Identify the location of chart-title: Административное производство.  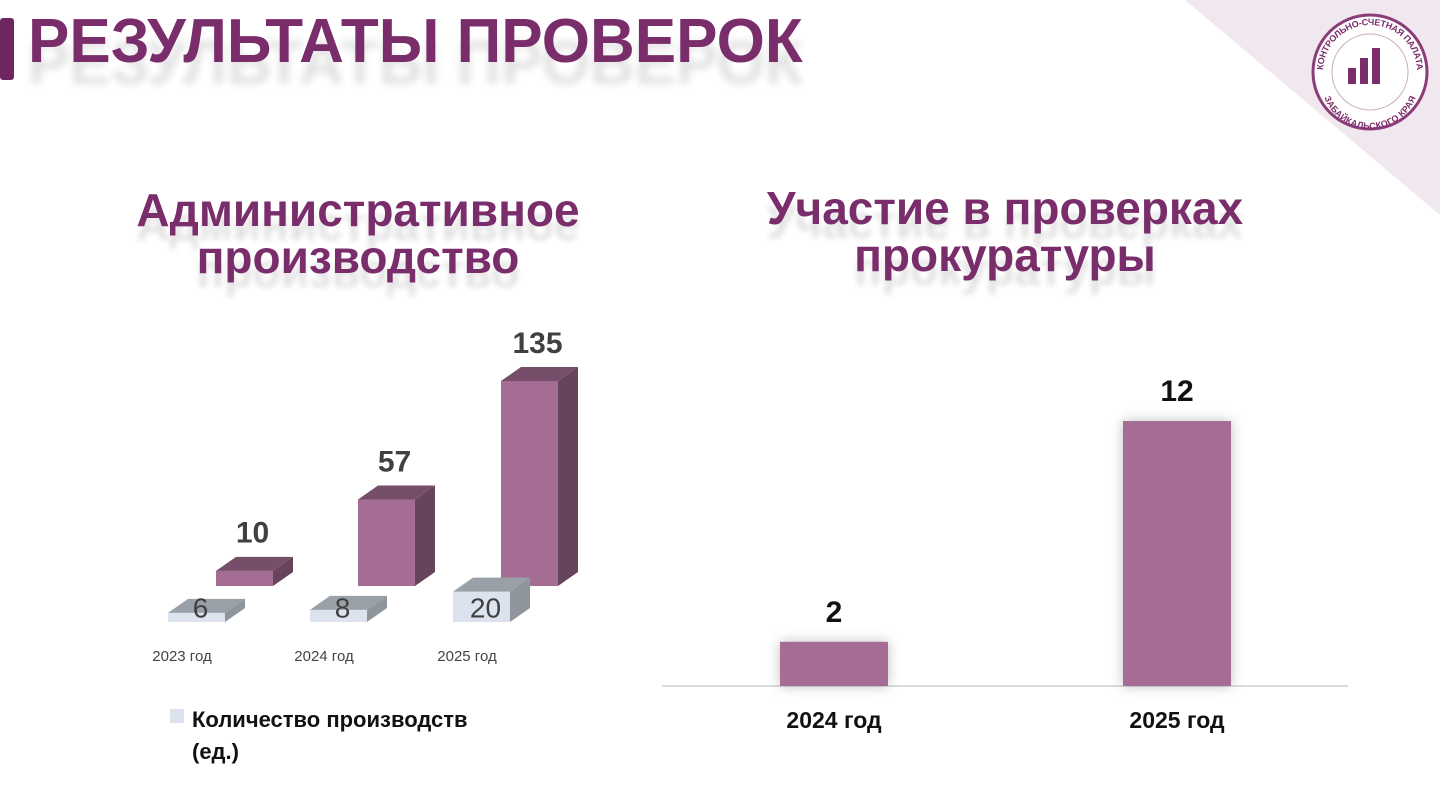
(358, 233).